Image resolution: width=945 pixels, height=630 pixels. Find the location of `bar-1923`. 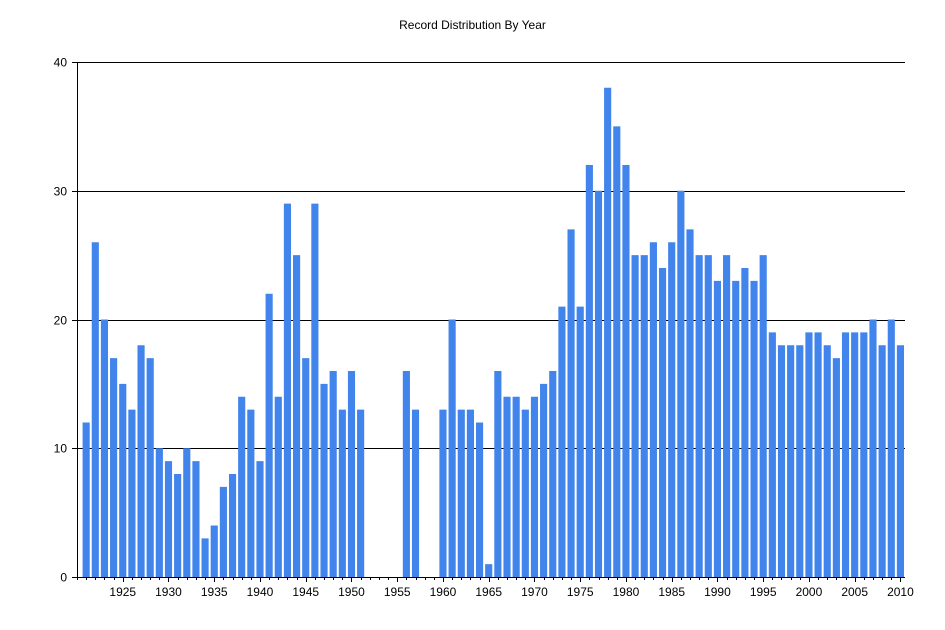

bar-1923 is located at coordinates (104, 448).